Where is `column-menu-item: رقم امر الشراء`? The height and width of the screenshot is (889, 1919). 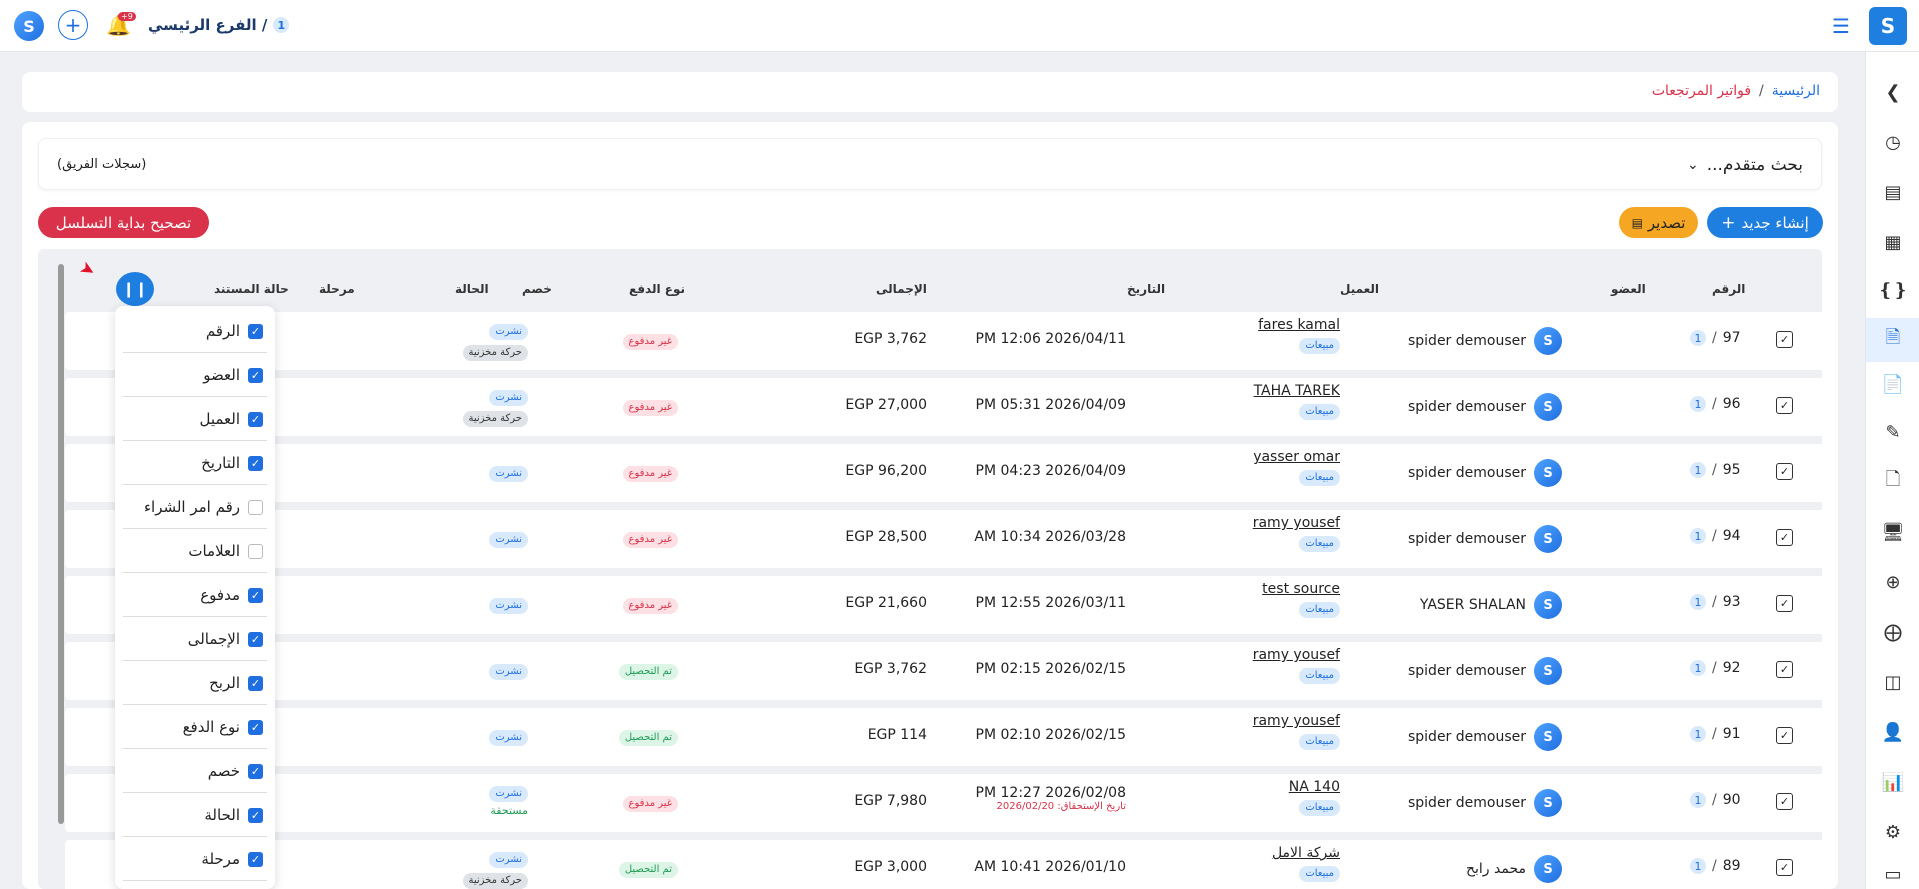 column-menu-item: رقم امر الشراء is located at coordinates (195, 507).